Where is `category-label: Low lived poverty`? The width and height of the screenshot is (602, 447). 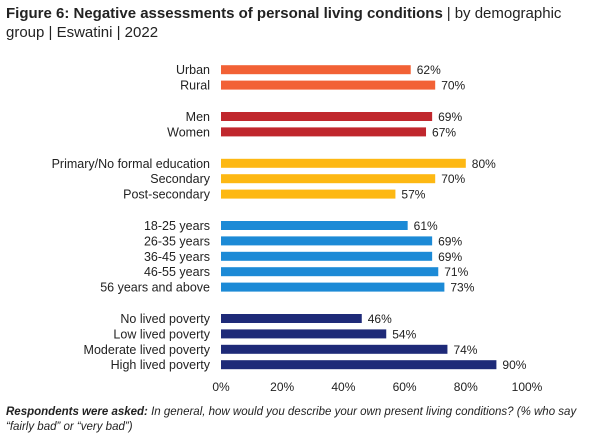 category-label: Low lived poverty is located at coordinates (161, 334).